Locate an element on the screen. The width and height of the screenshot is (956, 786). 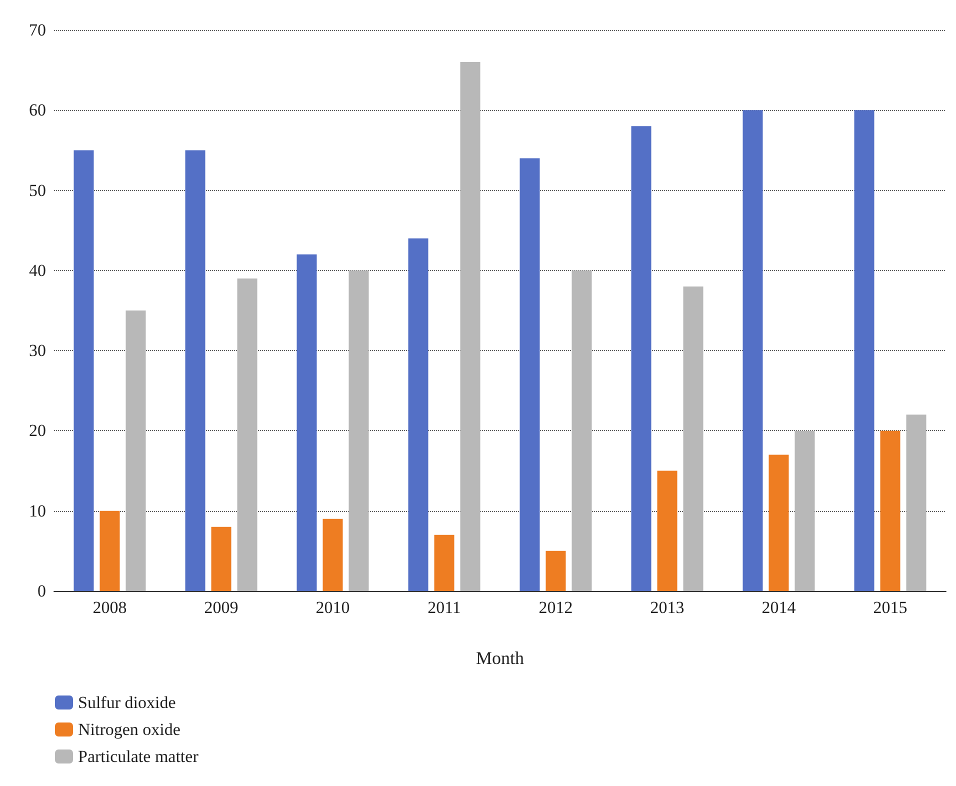
y-tick-label: 0 is located at coordinates (42, 591).